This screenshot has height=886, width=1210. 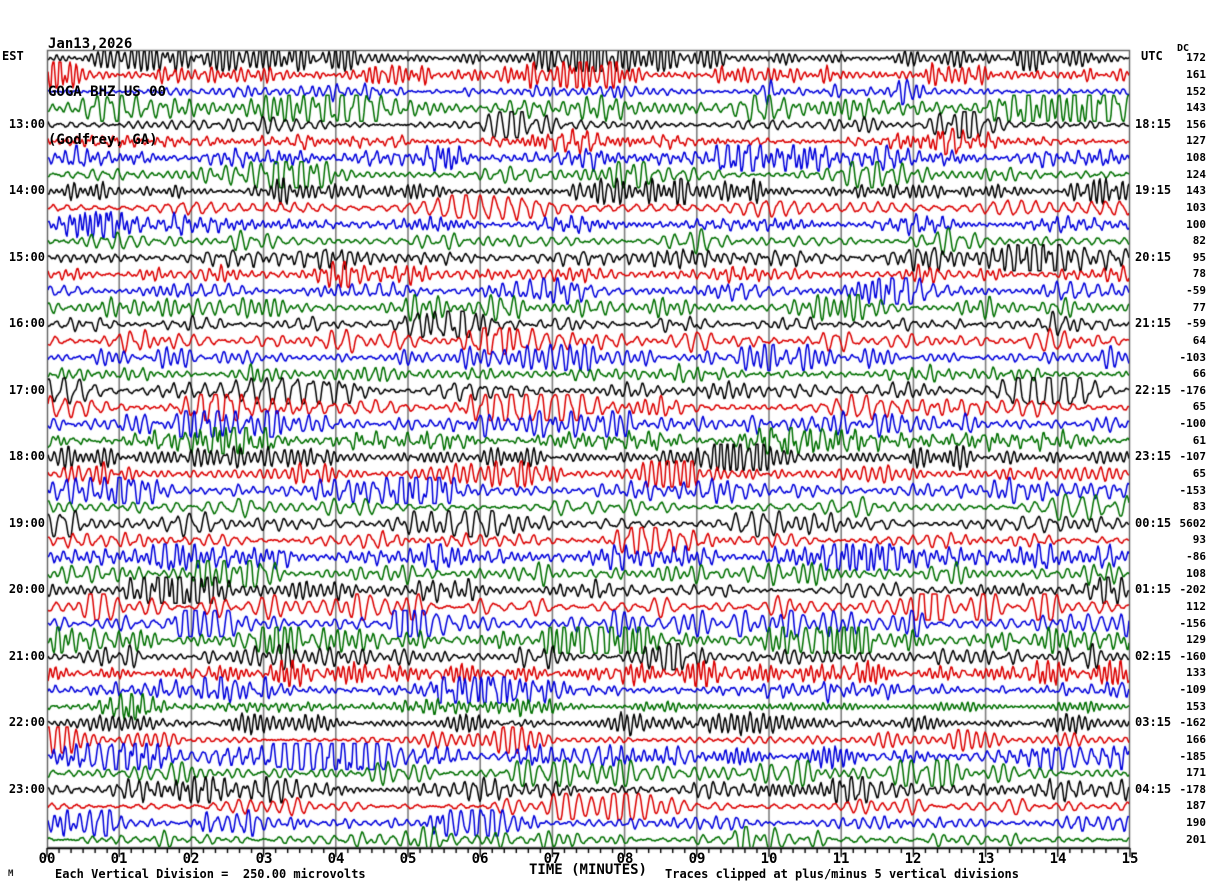 What do you see at coordinates (841, 859) in the screenshot?
I see `x-tick-label: 11` at bounding box center [841, 859].